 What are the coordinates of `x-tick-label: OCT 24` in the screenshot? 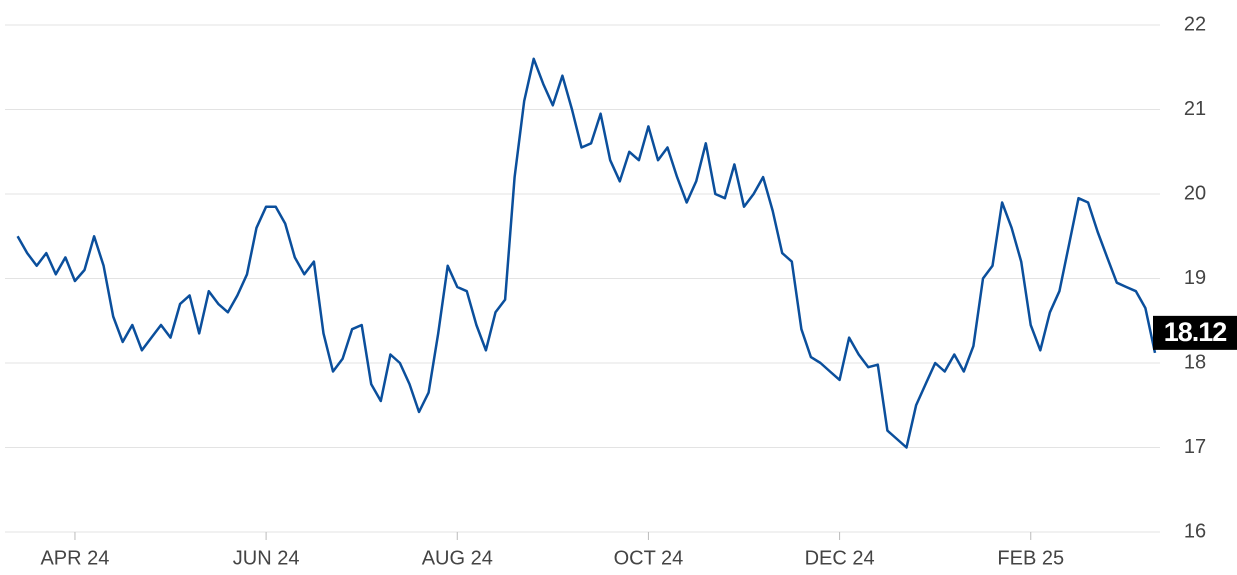 It's located at (649, 558).